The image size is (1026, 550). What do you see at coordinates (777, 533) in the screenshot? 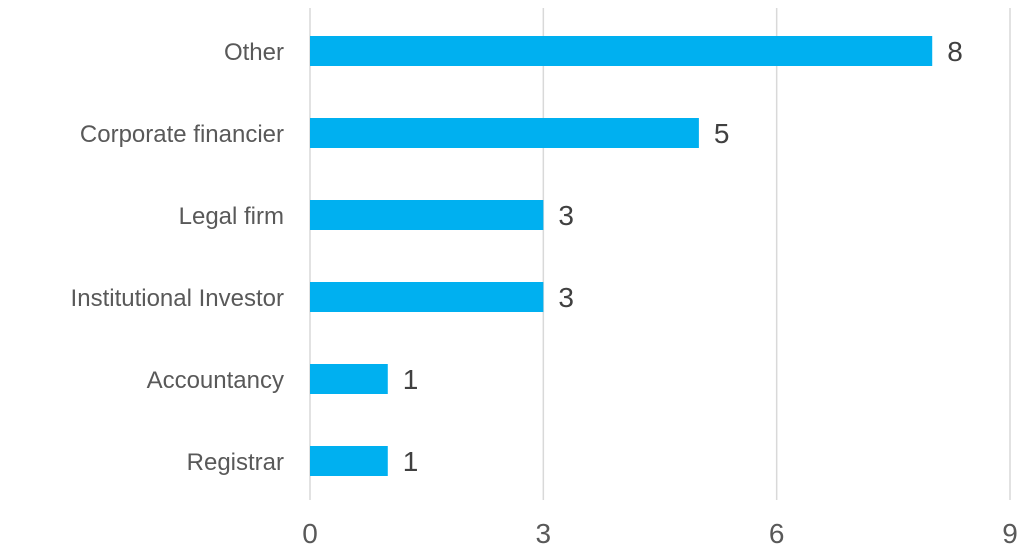
I see `x-tick-label: 6` at bounding box center [777, 533].